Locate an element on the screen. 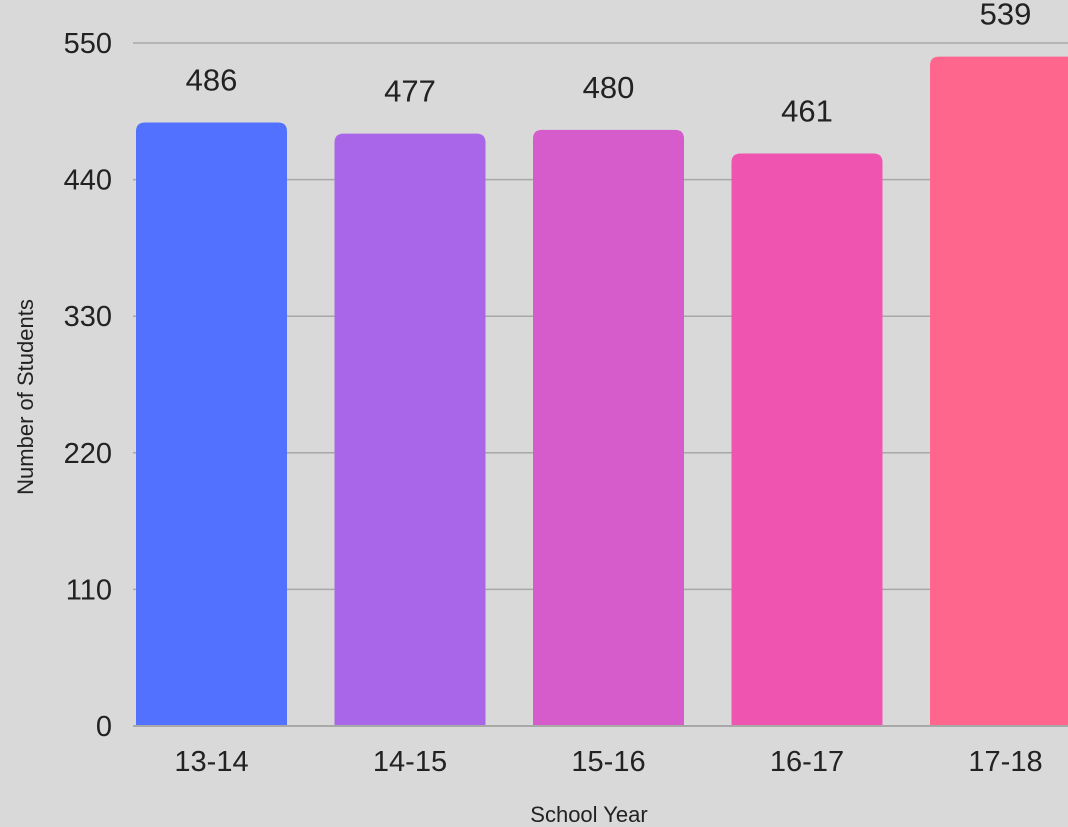 This screenshot has width=1068, height=827. y-tick-label: 0 is located at coordinates (104, 727).